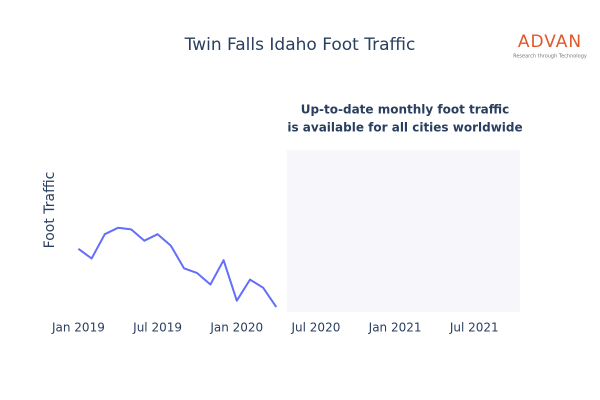 The image size is (600, 400). Describe the element at coordinates (474, 328) in the screenshot. I see `x-tick-label: Jul 2021` at that location.